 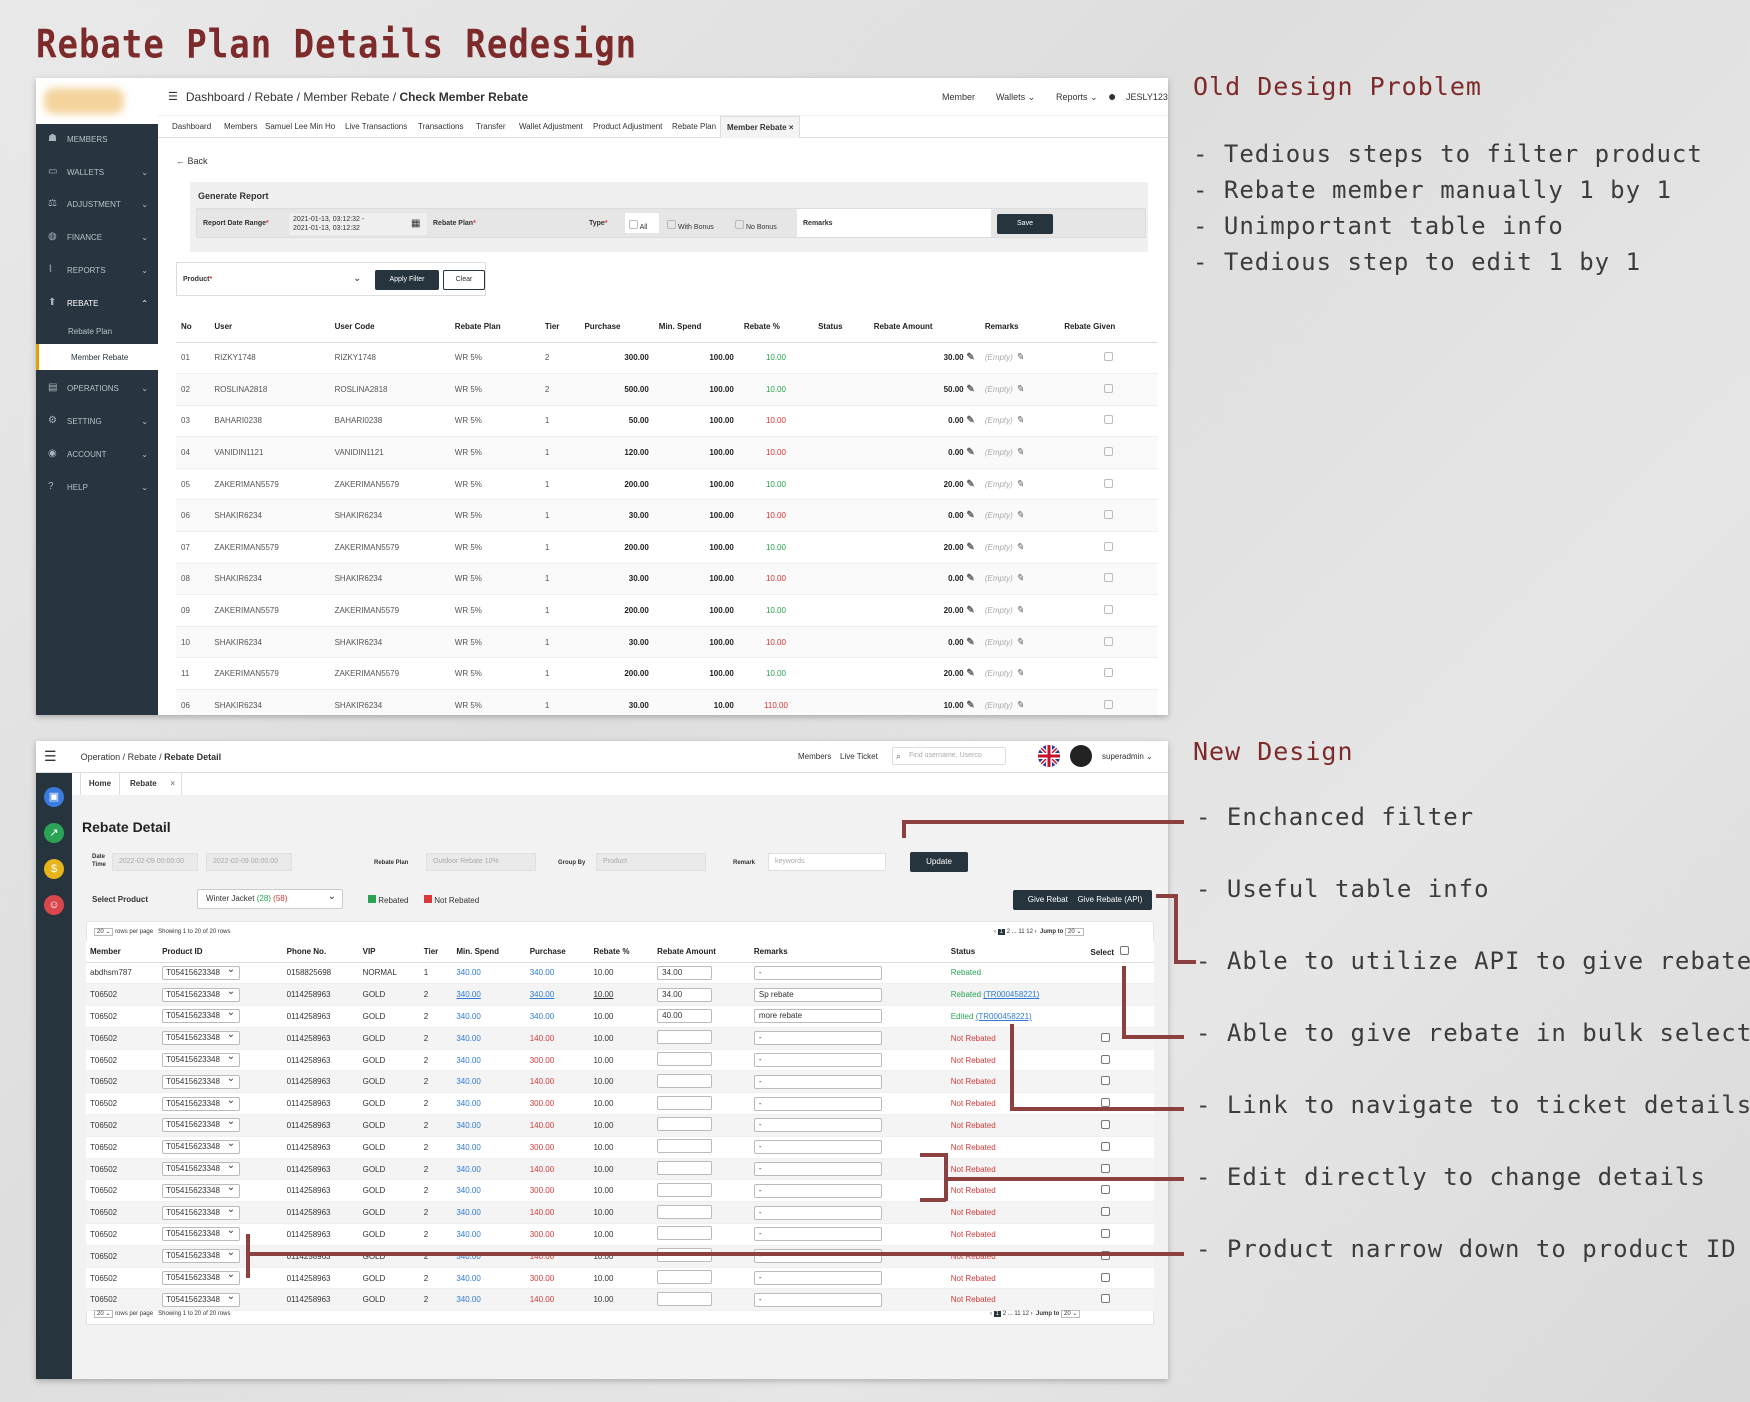 I want to click on sidebar-item-help: ? HELP ⌄, so click(x=98, y=486).